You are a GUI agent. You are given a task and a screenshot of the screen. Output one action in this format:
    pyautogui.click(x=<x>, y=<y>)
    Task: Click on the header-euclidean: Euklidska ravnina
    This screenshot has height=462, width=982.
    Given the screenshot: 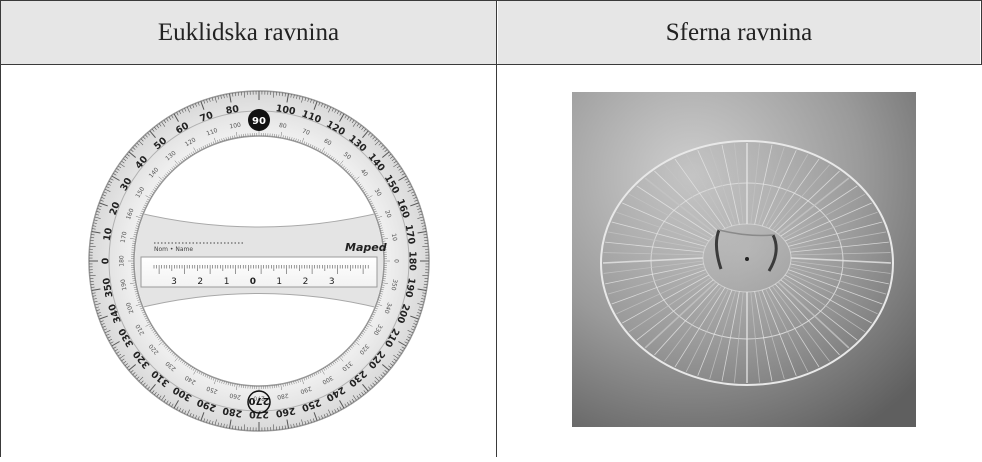 What is the action you would take?
    pyautogui.click(x=248, y=32)
    